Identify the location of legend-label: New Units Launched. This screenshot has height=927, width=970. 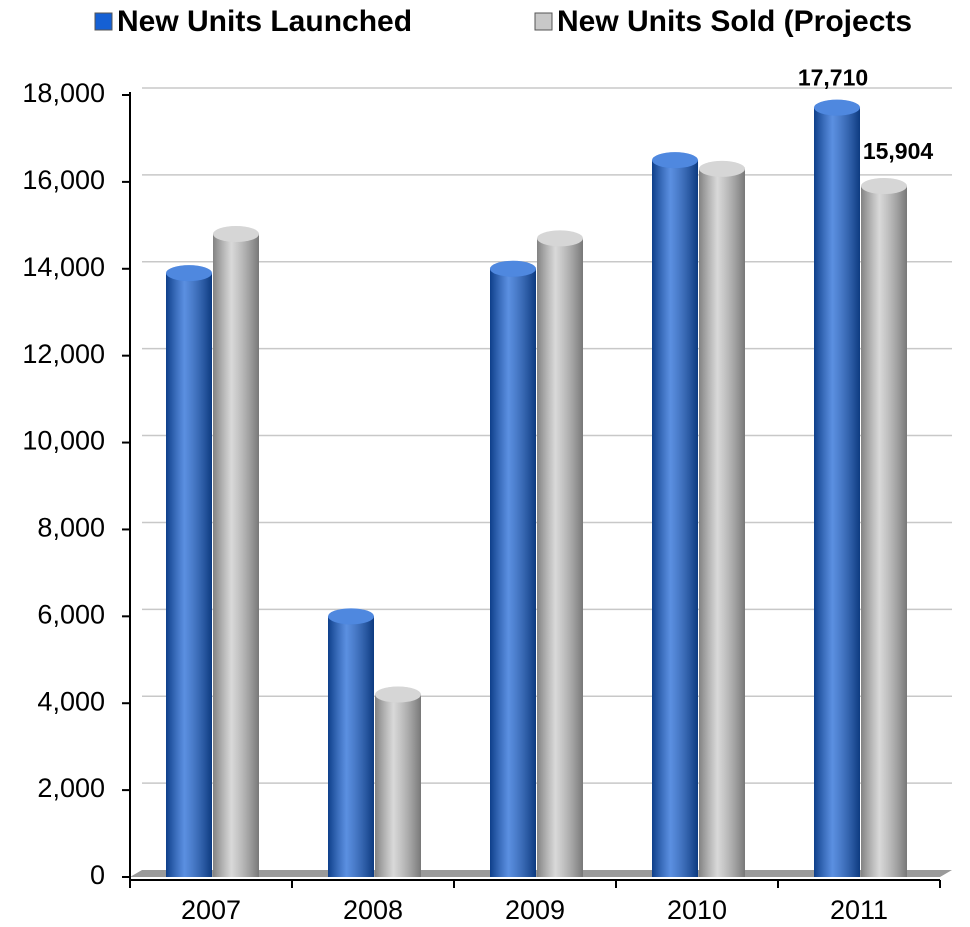
(264, 21).